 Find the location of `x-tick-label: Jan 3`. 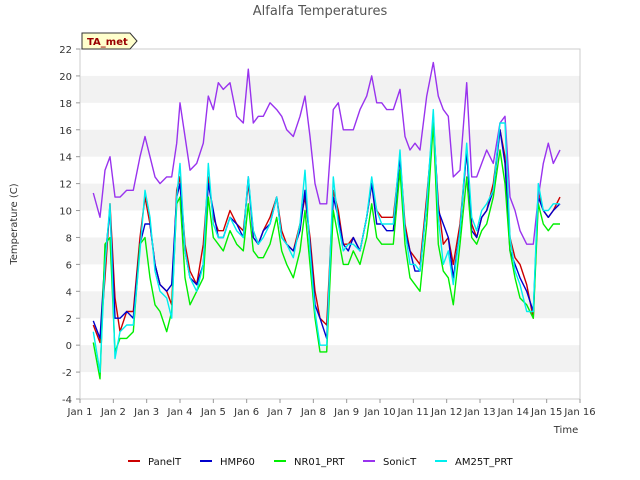

x-tick-label: Jan 3 is located at coordinates (146, 412).